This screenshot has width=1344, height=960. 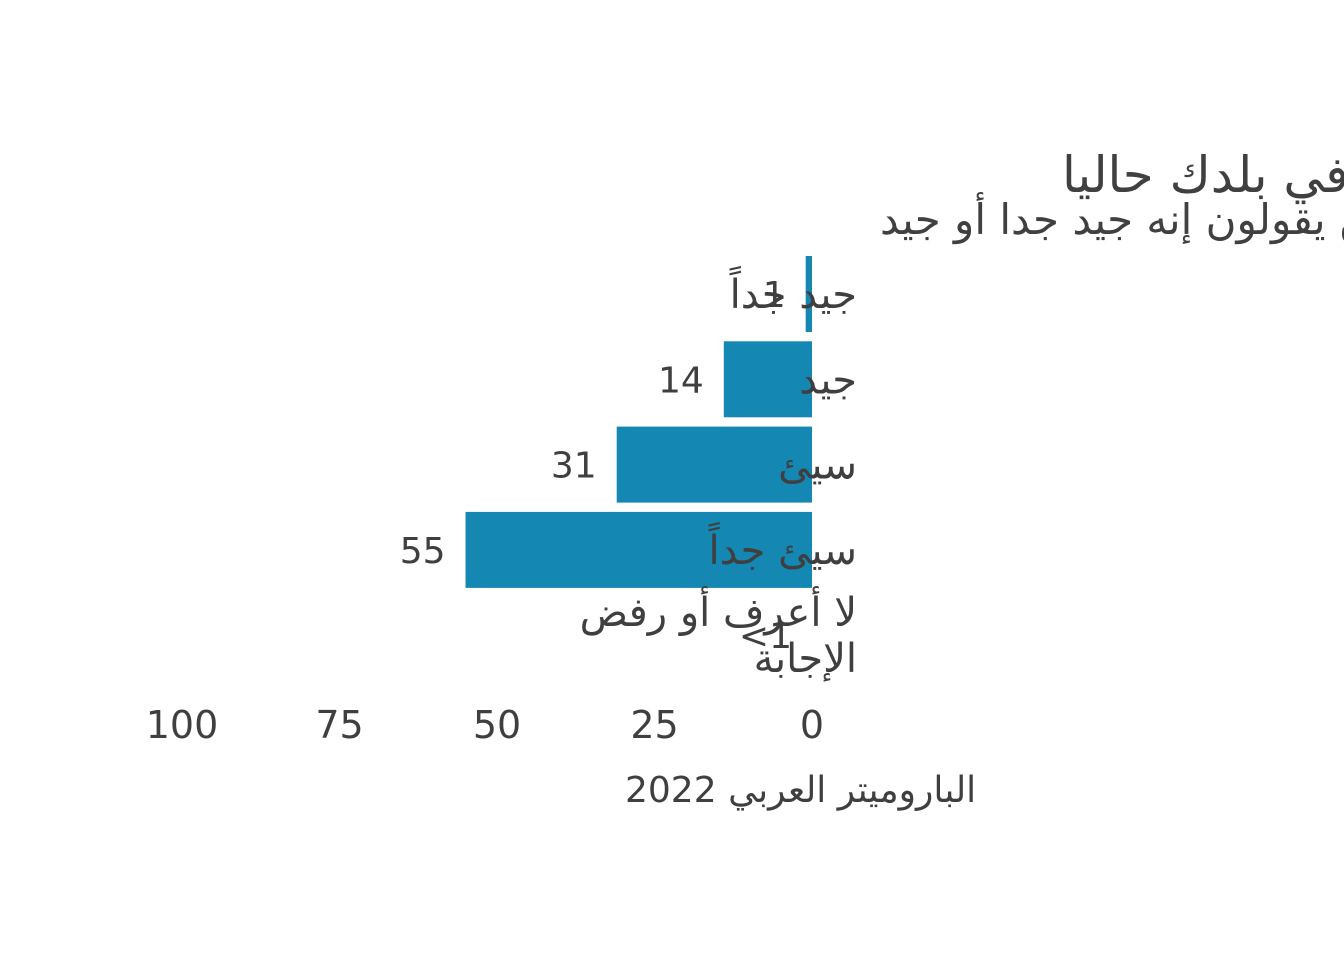 I want to click on x-tick-label-4: 100, so click(x=182, y=725).